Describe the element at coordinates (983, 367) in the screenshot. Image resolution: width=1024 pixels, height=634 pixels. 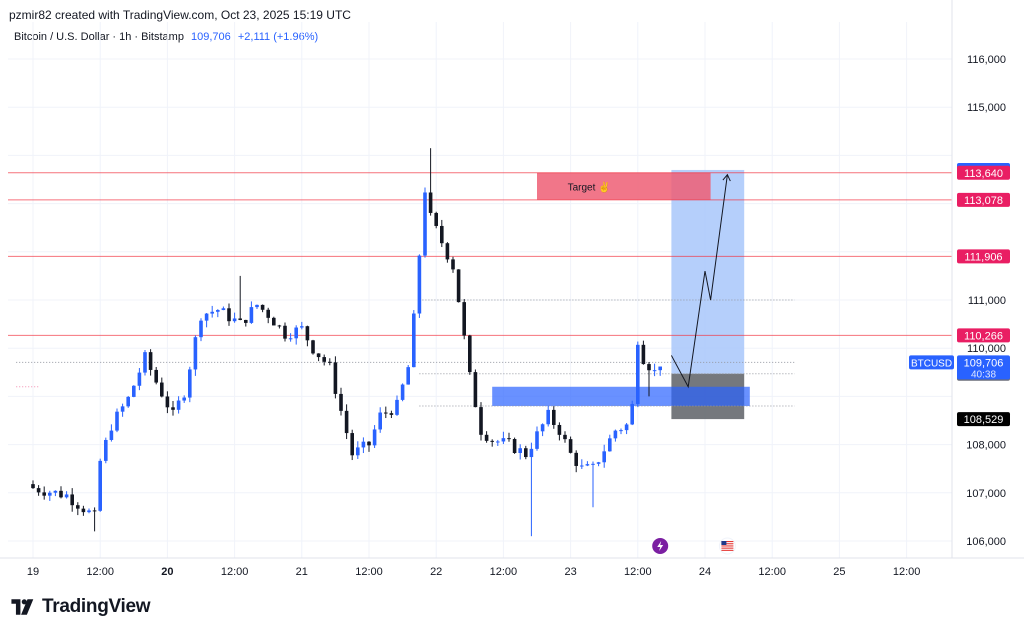
I see `last-price-badge` at that location.